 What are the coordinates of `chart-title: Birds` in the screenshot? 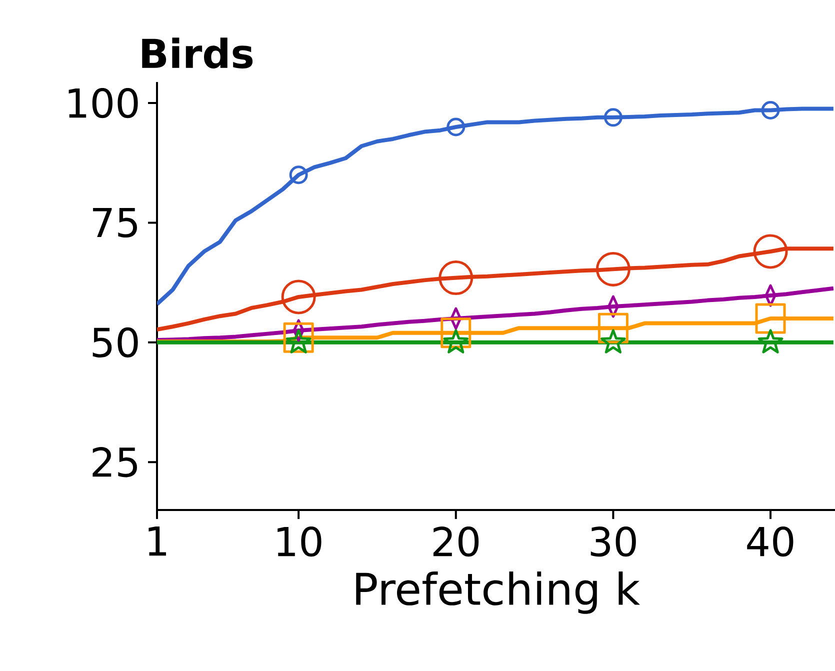 It's located at (197, 53).